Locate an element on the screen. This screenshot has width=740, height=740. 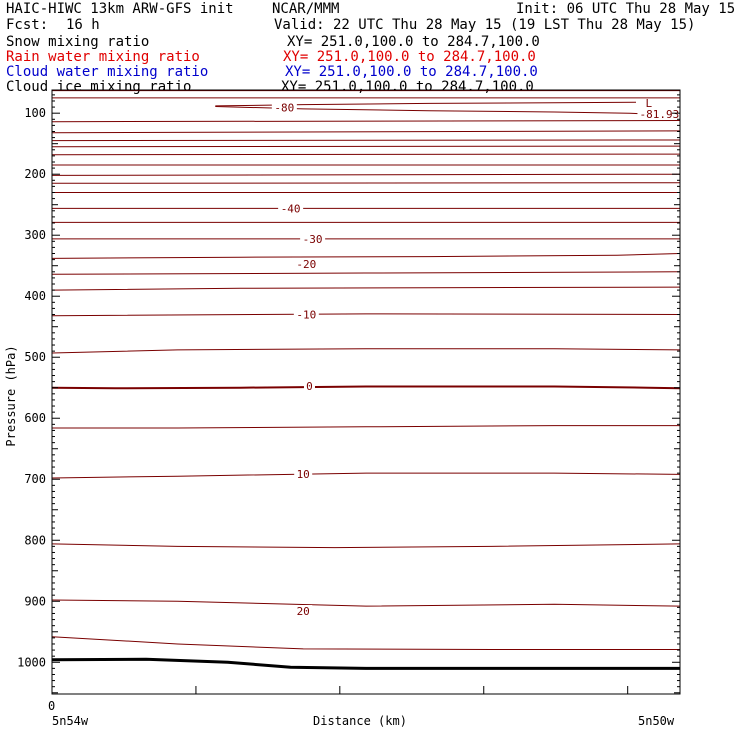
field-cloud-water-name: Cloud water mixing ratio is located at coordinates (107, 72).